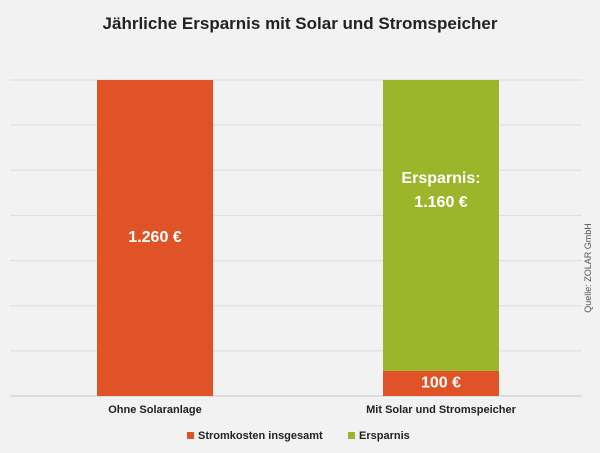 This screenshot has width=600, height=453. I want to click on data-label: 1.160 €, so click(440, 202).